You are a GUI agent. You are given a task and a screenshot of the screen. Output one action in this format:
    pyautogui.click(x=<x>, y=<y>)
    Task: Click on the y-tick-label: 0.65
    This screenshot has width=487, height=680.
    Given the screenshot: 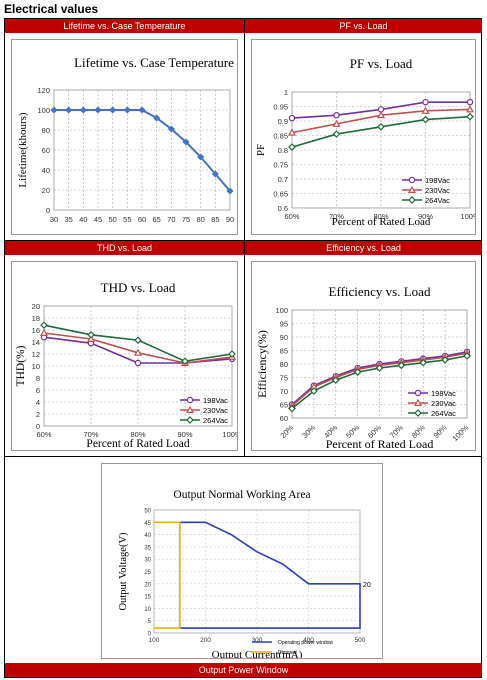 What is the action you would take?
    pyautogui.click(x=280, y=194)
    